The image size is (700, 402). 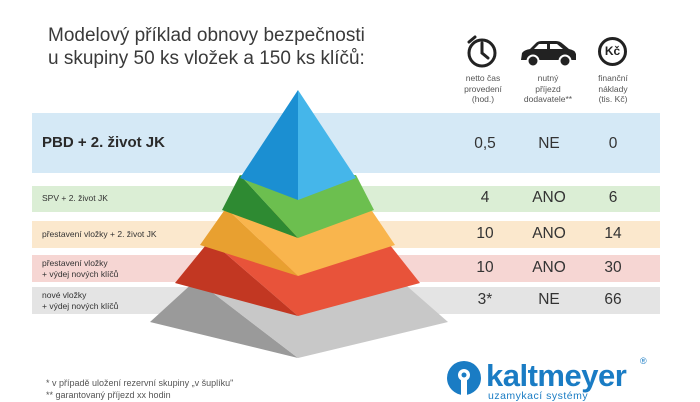 What do you see at coordinates (206, 58) in the screenshot?
I see `title-line-2: u skupiny 50 ks vložek a 150 ks klíčů:` at bounding box center [206, 58].